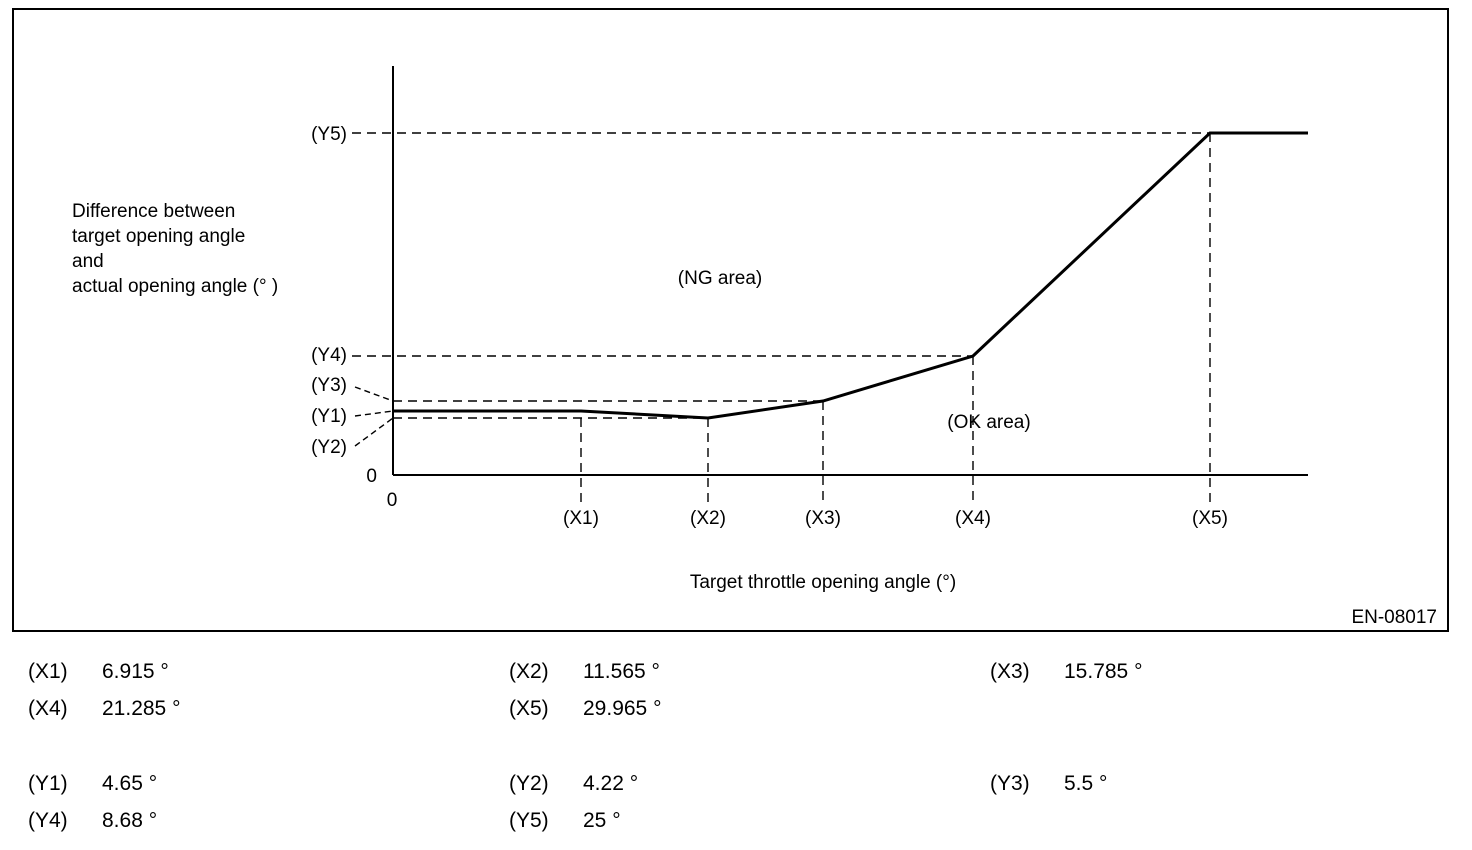  I want to click on y-tick-y2: (Y2), so click(329, 447).